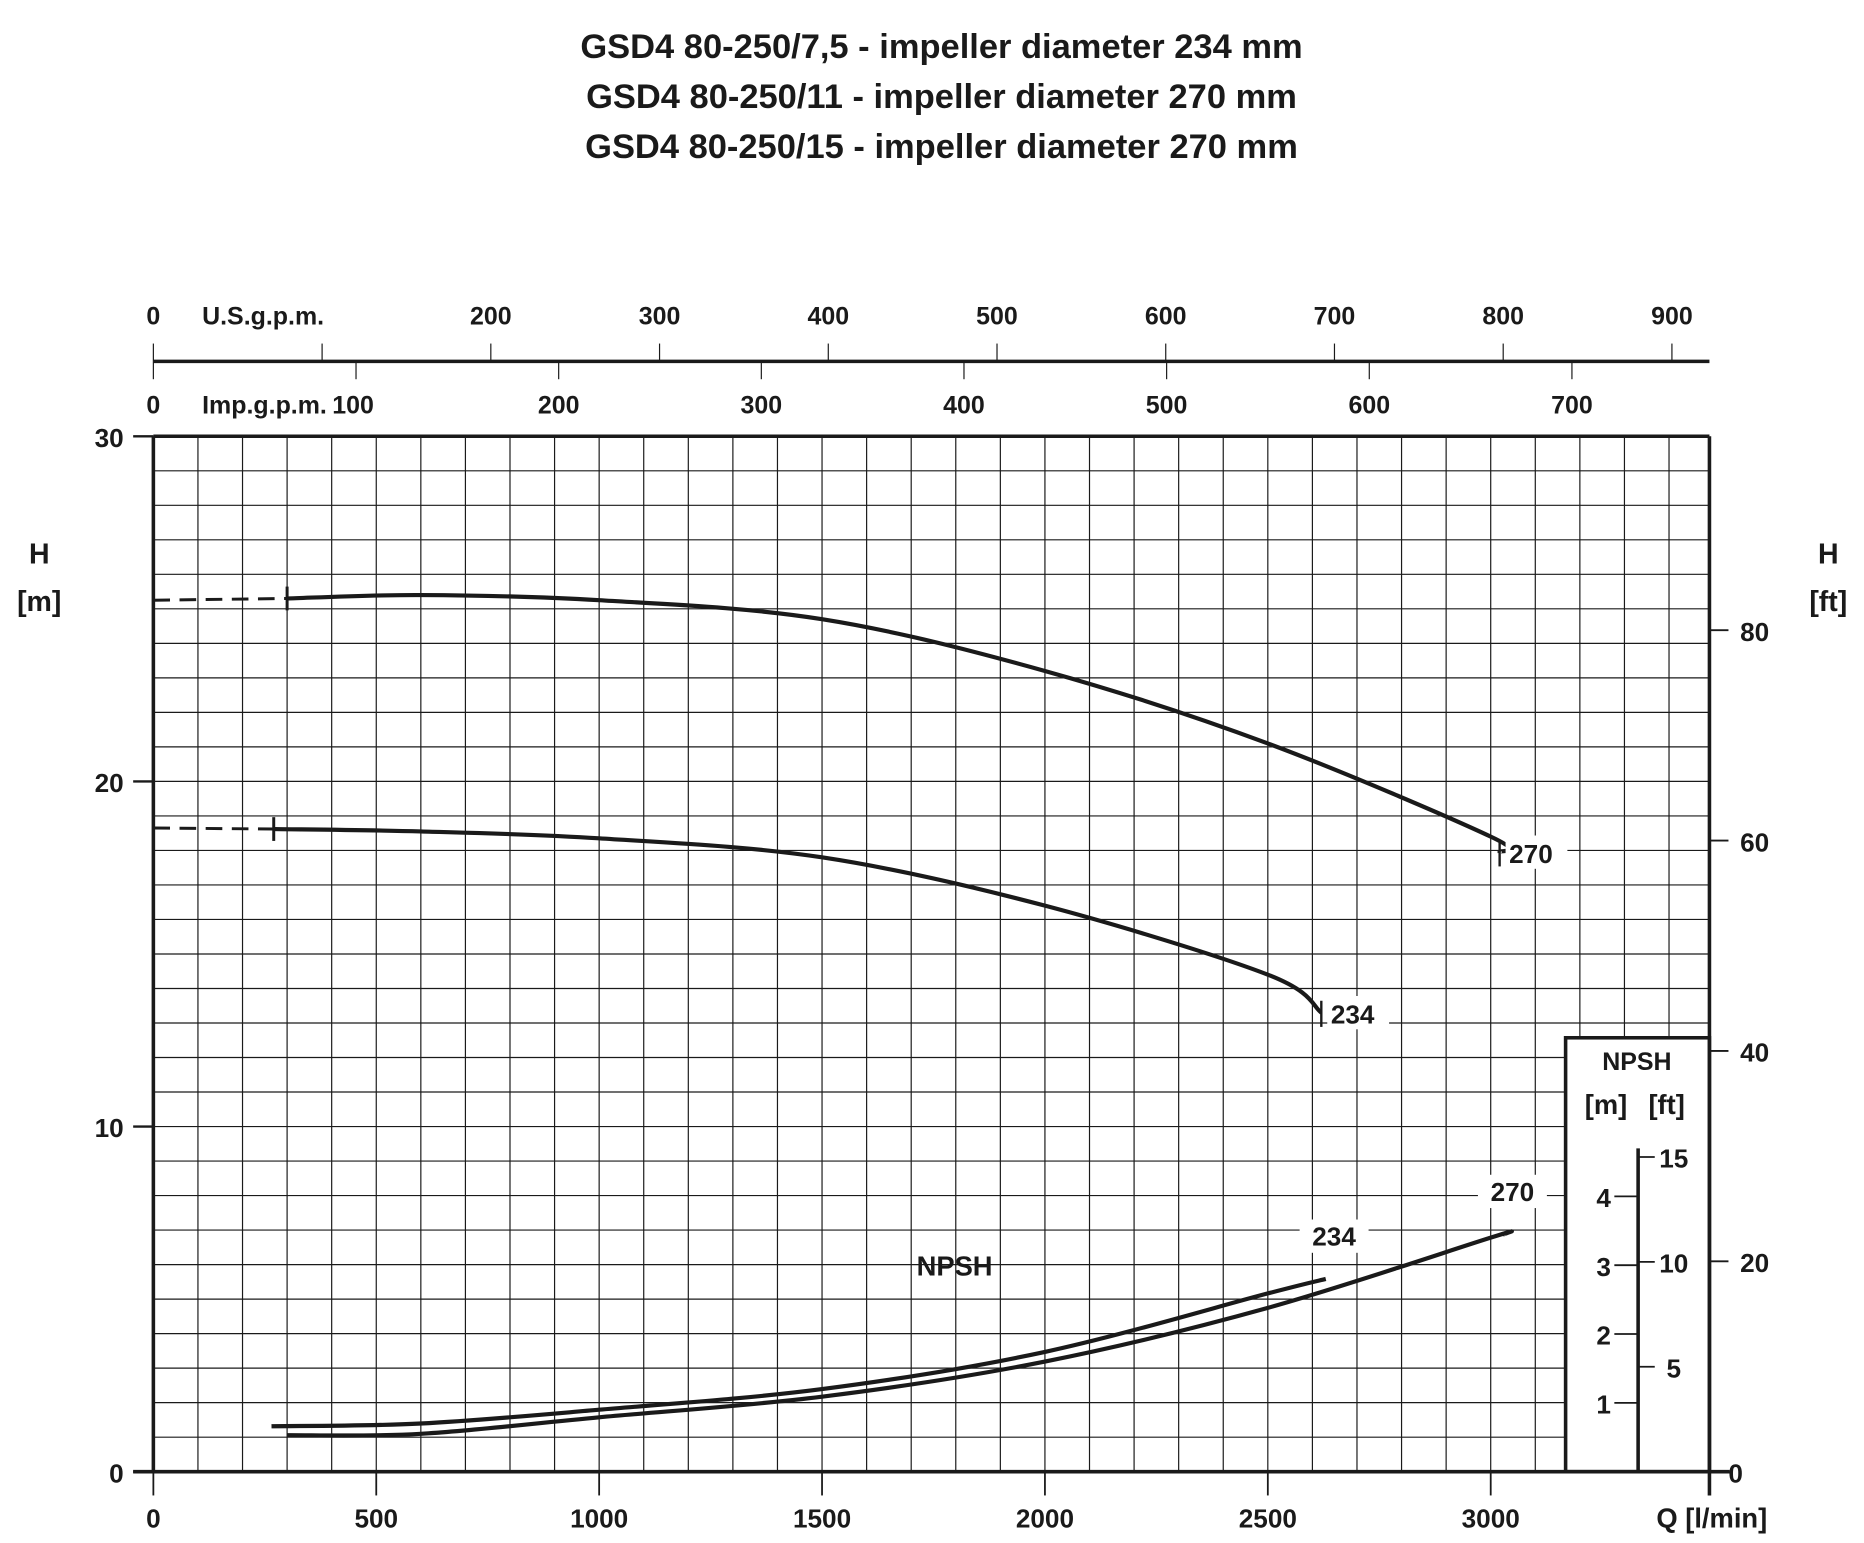 This screenshot has width=1864, height=1543. I want to click on npsh-ft-tick-label: 10, so click(1673, 1264).